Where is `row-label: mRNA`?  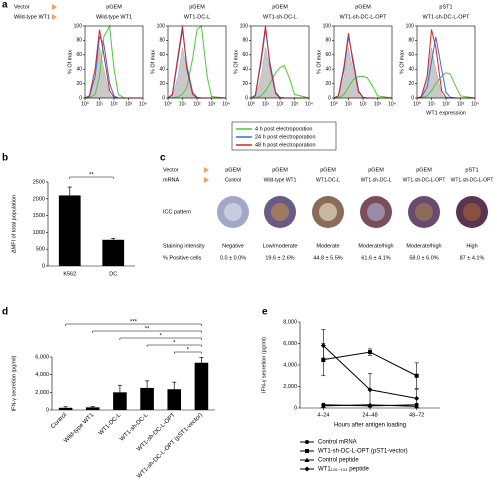
row-label: mRNA is located at coordinates (171, 180).